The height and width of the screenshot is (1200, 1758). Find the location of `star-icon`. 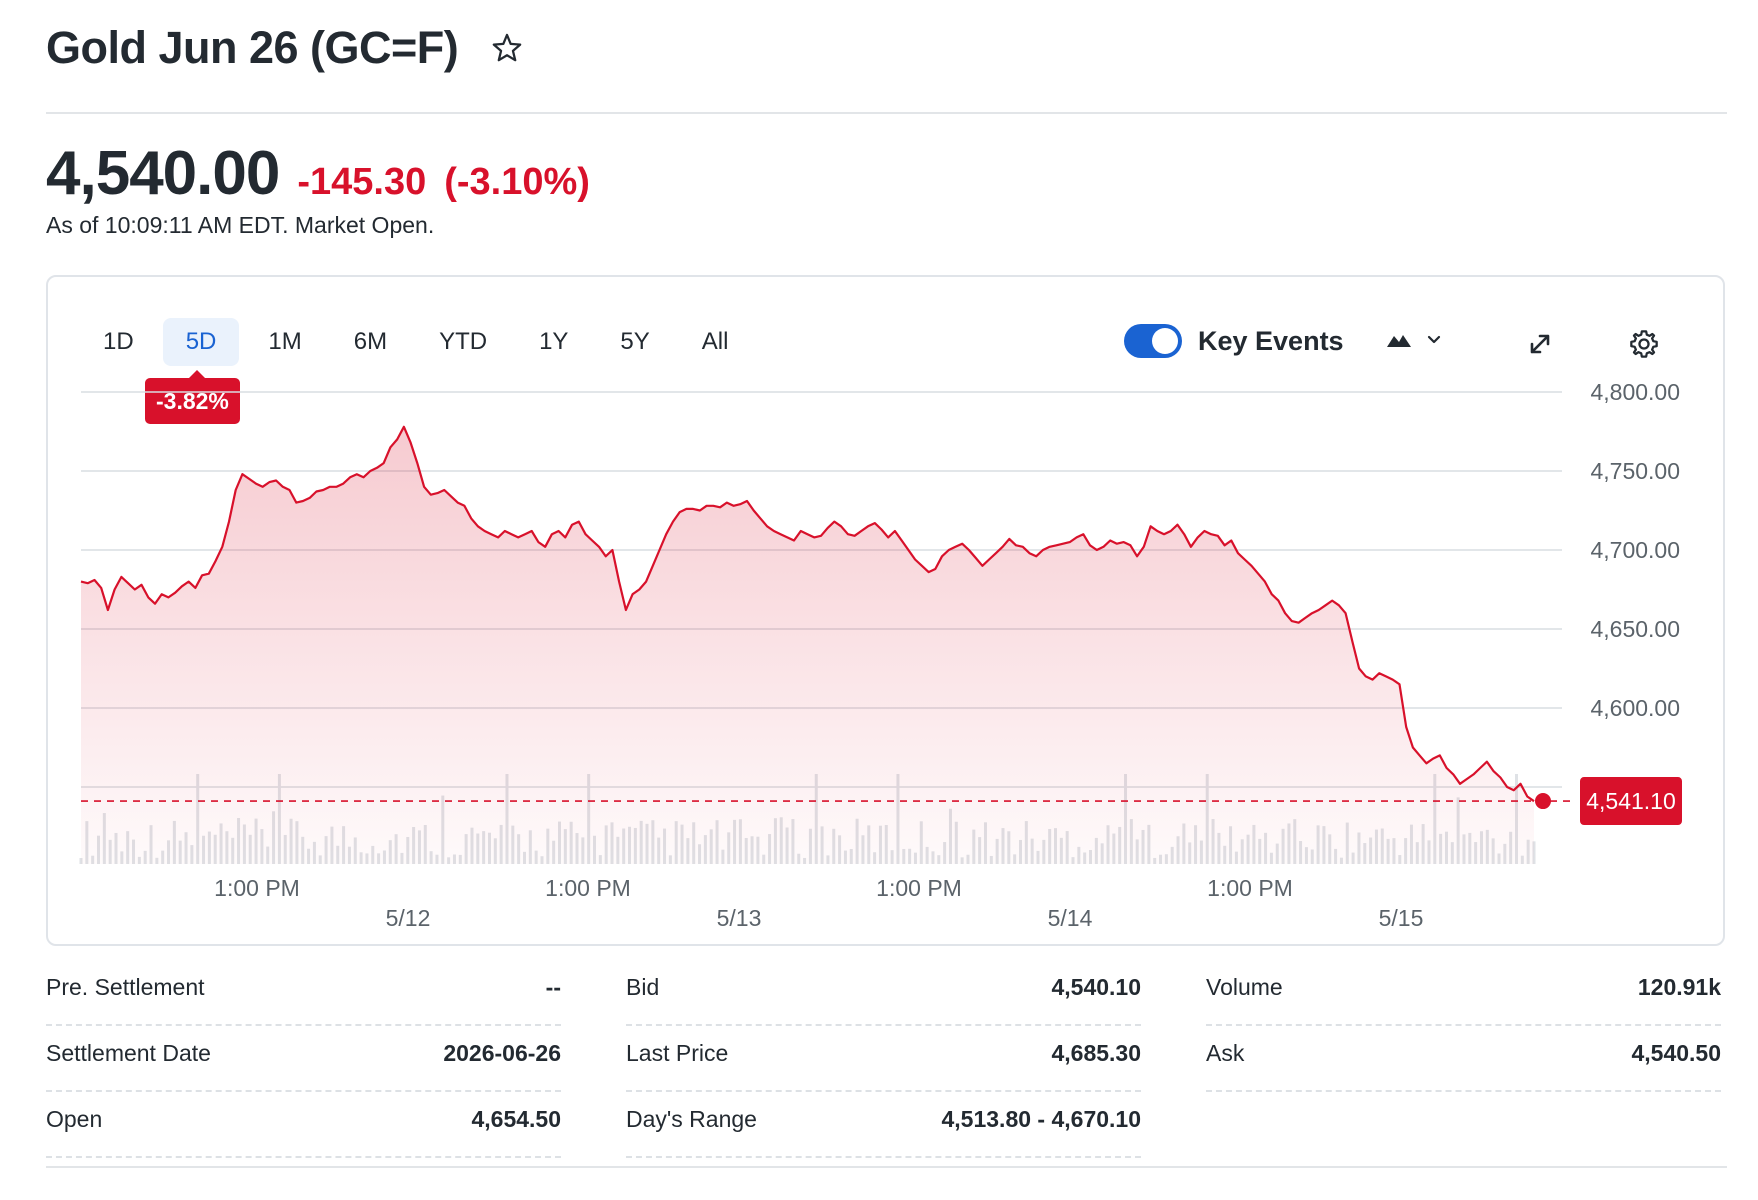

star-icon is located at coordinates (507, 48).